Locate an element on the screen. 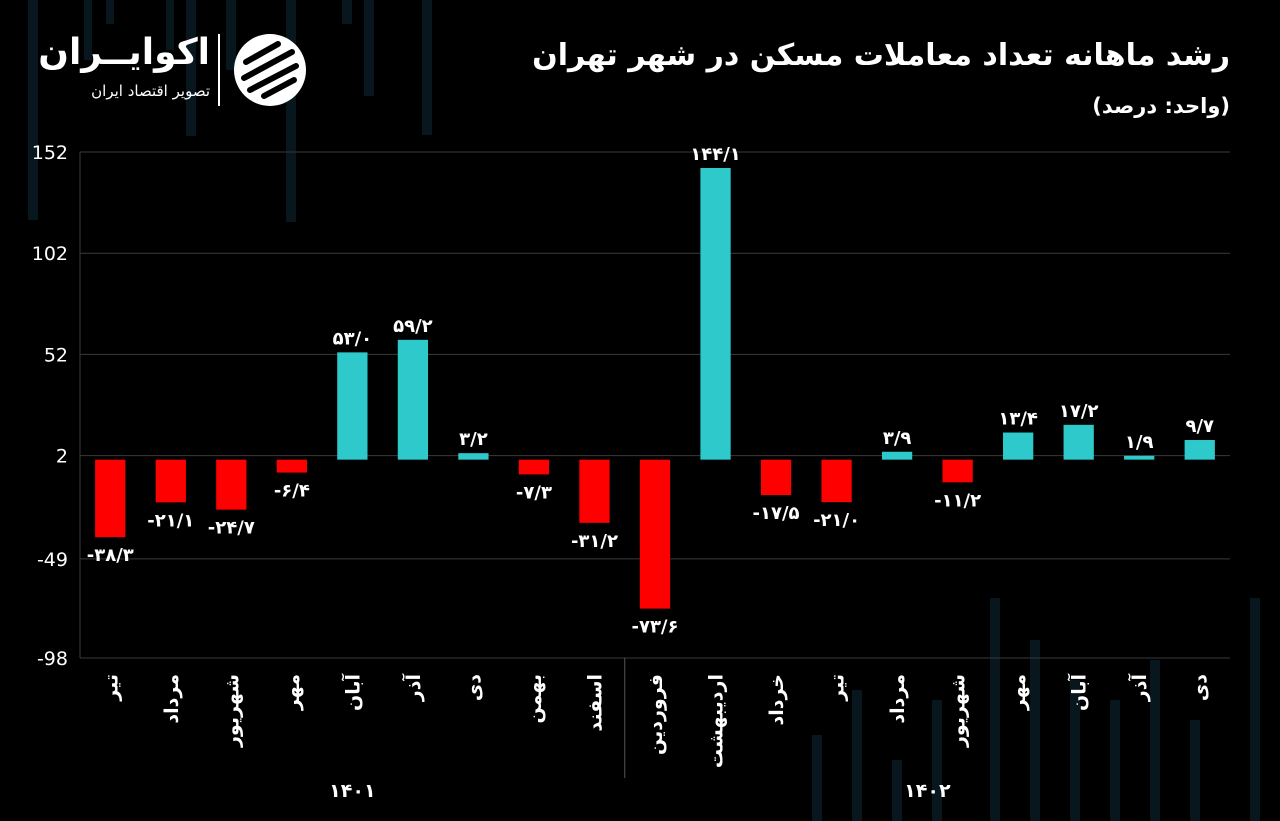 This screenshot has width=1280, height=821. data-label: ۵۹/۲ is located at coordinates (413, 326).